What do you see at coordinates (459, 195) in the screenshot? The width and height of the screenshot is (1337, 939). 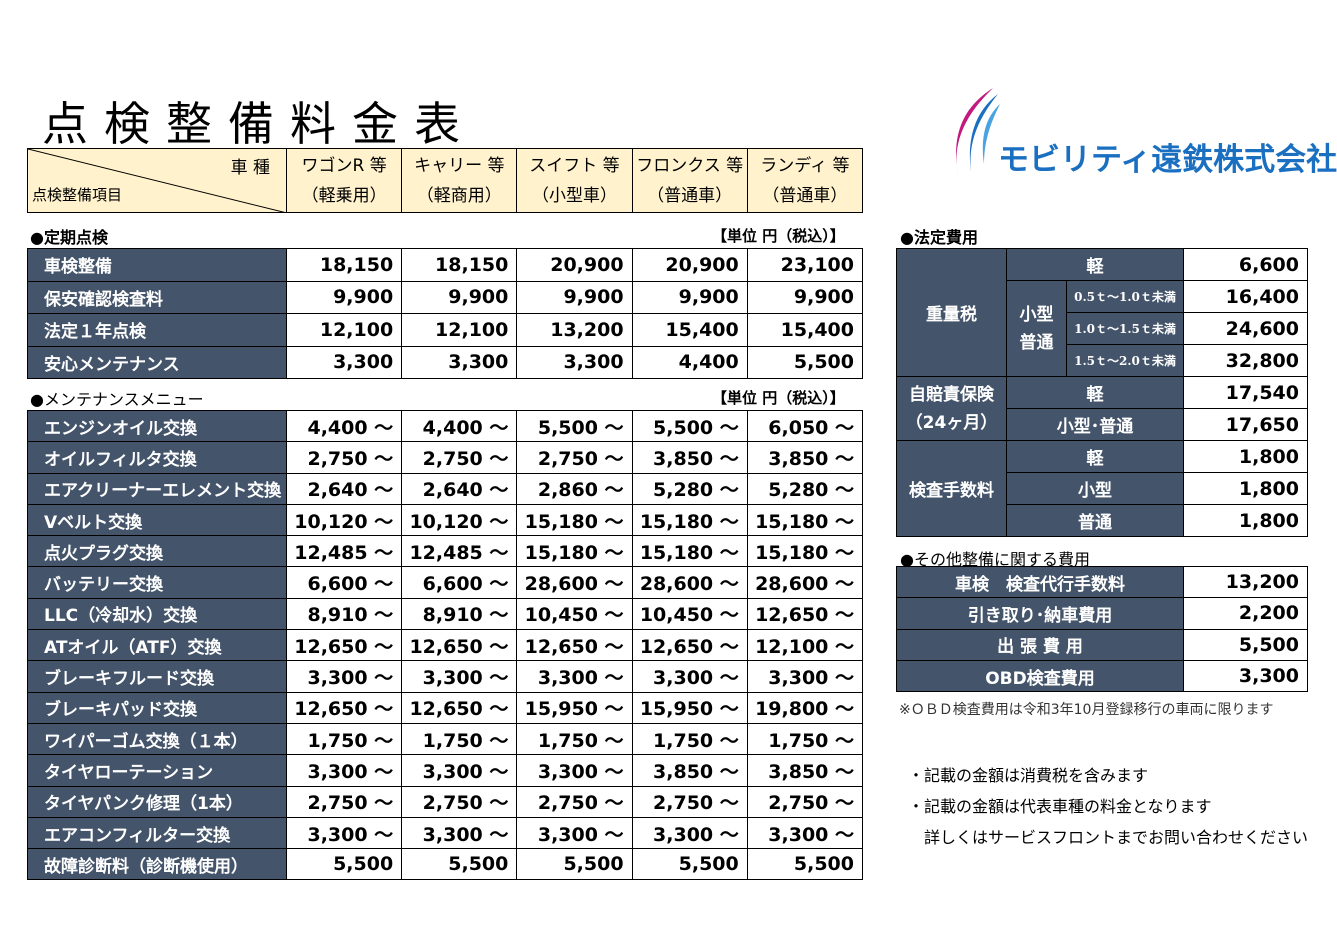 I see `vehicle-type: （軽商用）` at bounding box center [459, 195].